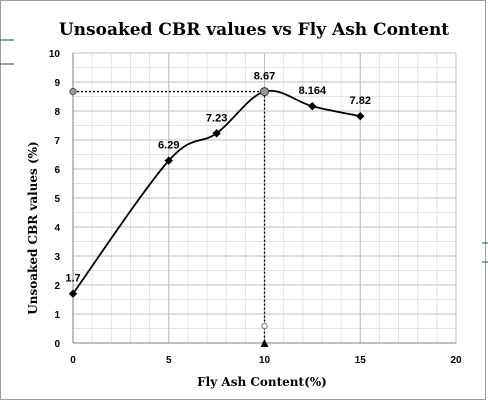 Image resolution: width=488 pixels, height=403 pixels. Describe the element at coordinates (169, 360) in the screenshot. I see `x-tick-label: 5` at that location.